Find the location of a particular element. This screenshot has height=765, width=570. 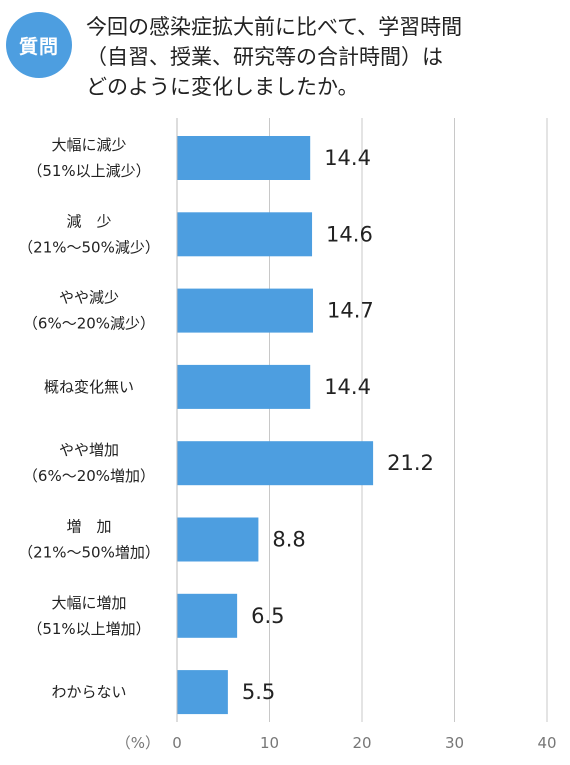

category-label-2-line-1: 減 少 is located at coordinates (88, 221).